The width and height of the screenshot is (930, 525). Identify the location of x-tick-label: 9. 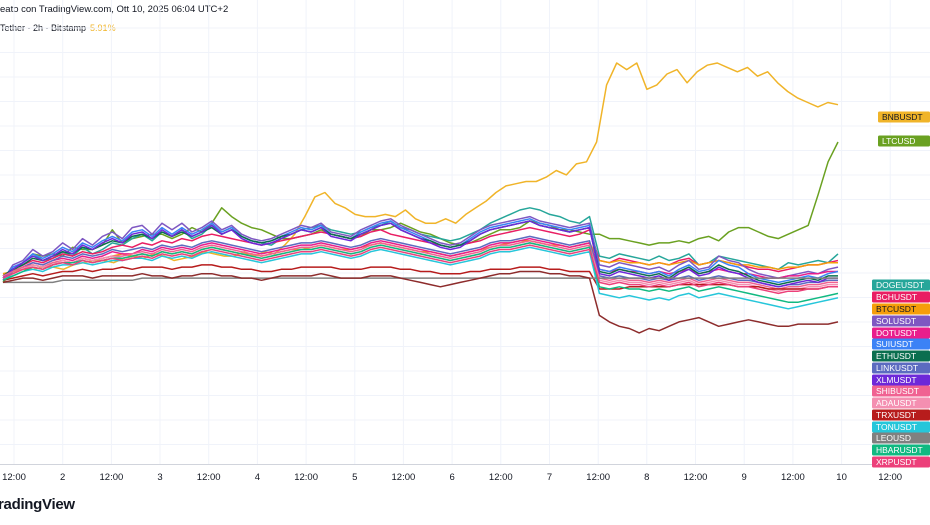
(744, 477).